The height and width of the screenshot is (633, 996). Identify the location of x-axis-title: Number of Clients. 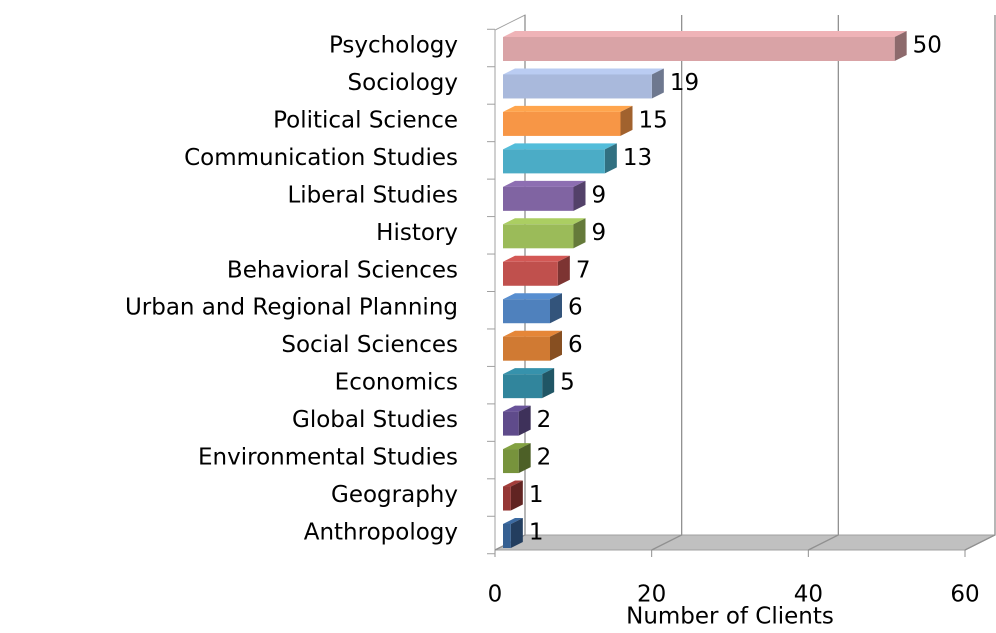
(730, 617).